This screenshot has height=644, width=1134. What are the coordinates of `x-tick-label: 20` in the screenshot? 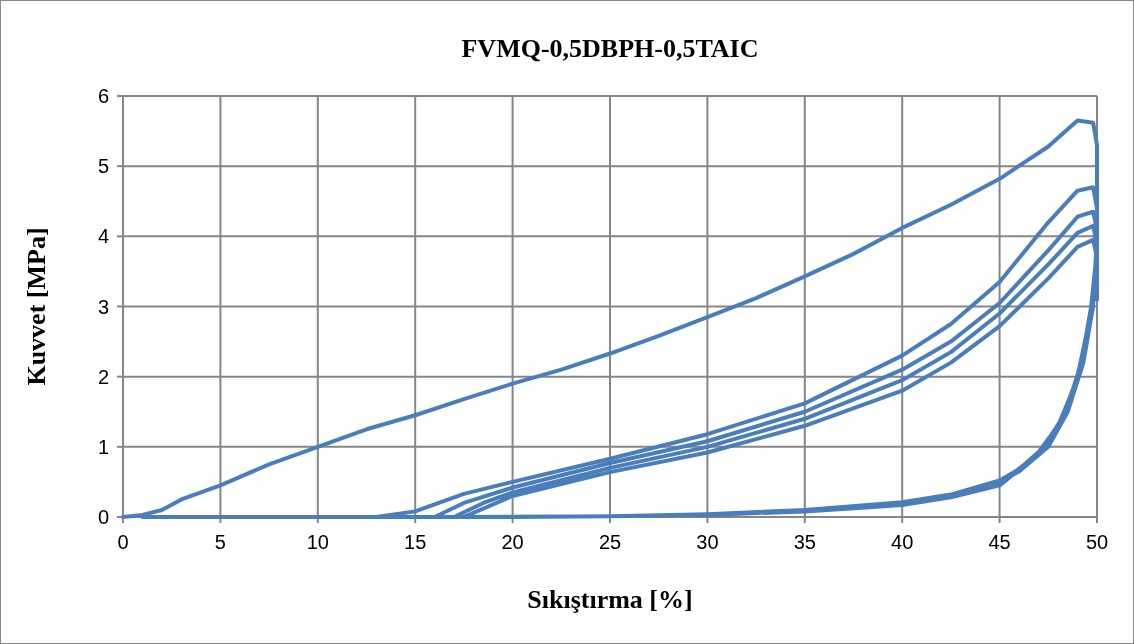 It's located at (512, 542).